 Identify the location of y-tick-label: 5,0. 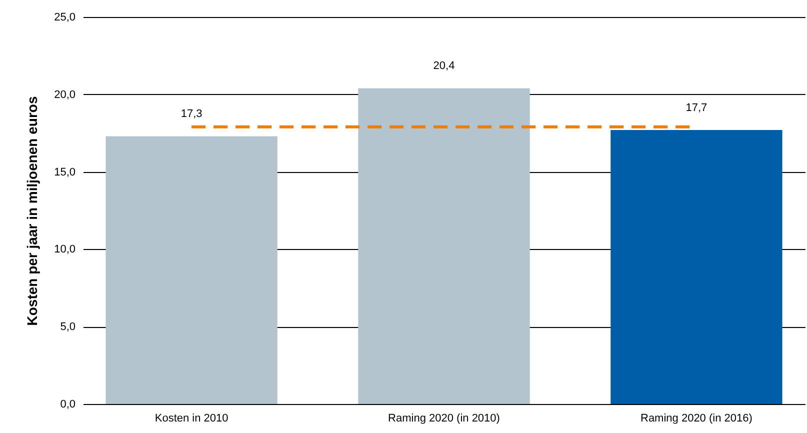
(68, 327).